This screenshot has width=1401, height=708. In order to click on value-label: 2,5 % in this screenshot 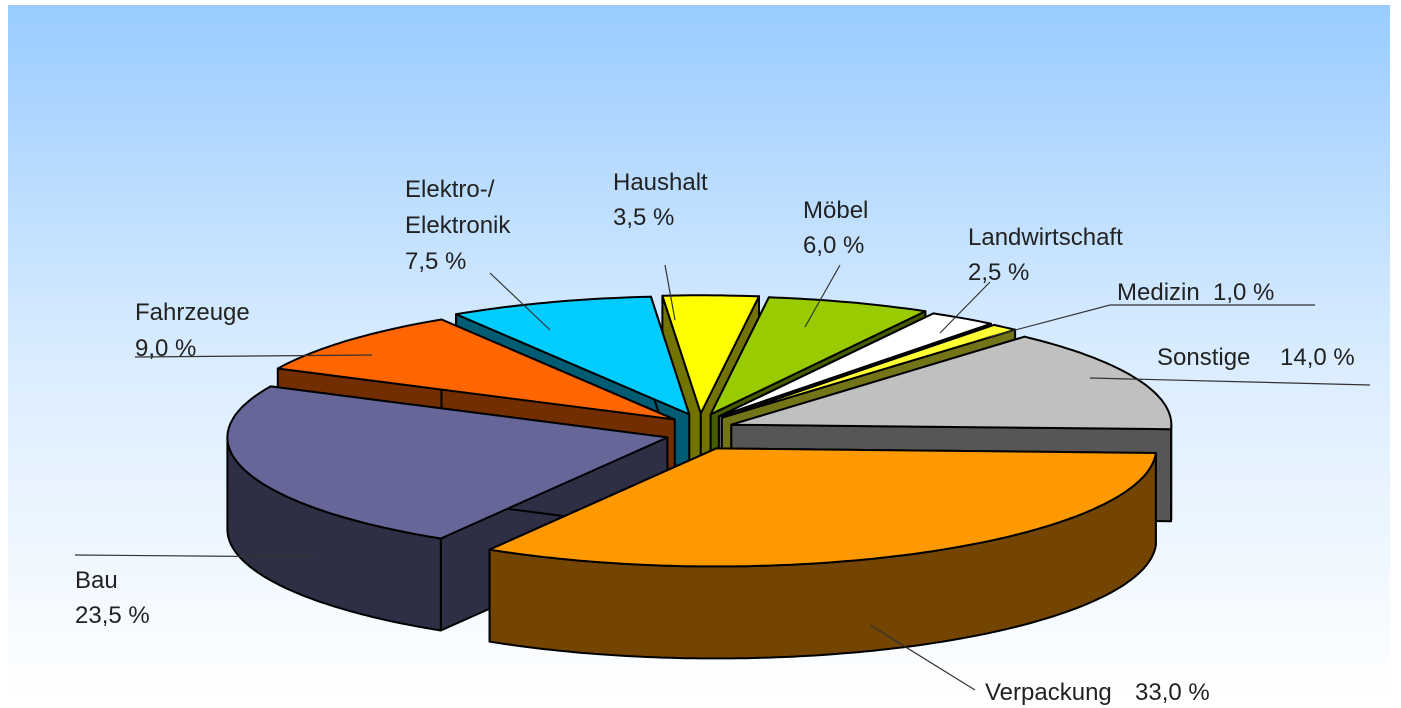, I will do `click(999, 272)`.